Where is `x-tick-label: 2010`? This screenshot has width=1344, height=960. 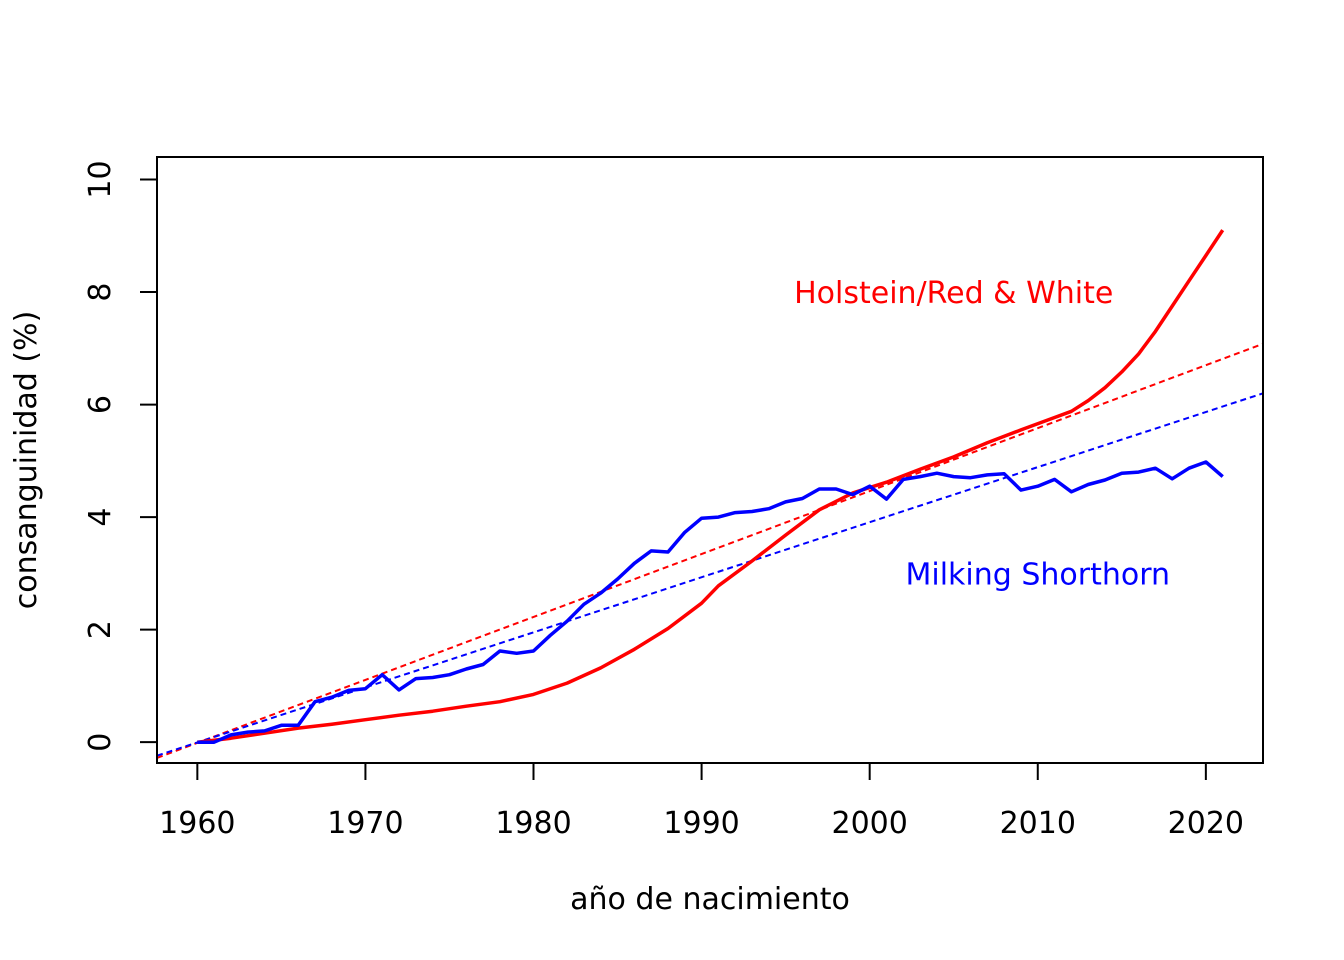
x-tick-label: 2010 is located at coordinates (1038, 823).